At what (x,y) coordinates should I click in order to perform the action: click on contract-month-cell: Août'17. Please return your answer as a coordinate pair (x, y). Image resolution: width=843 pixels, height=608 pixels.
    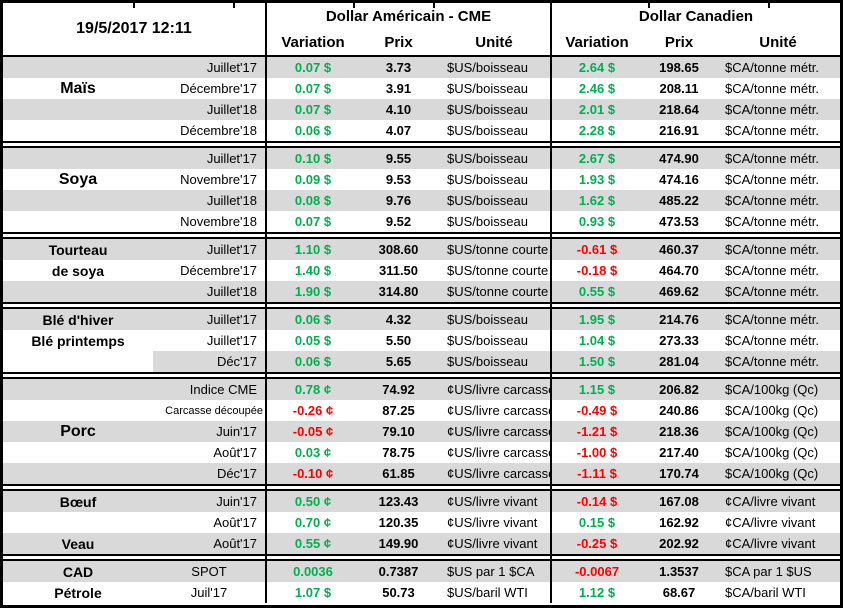
    Looking at the image, I should click on (210, 522).